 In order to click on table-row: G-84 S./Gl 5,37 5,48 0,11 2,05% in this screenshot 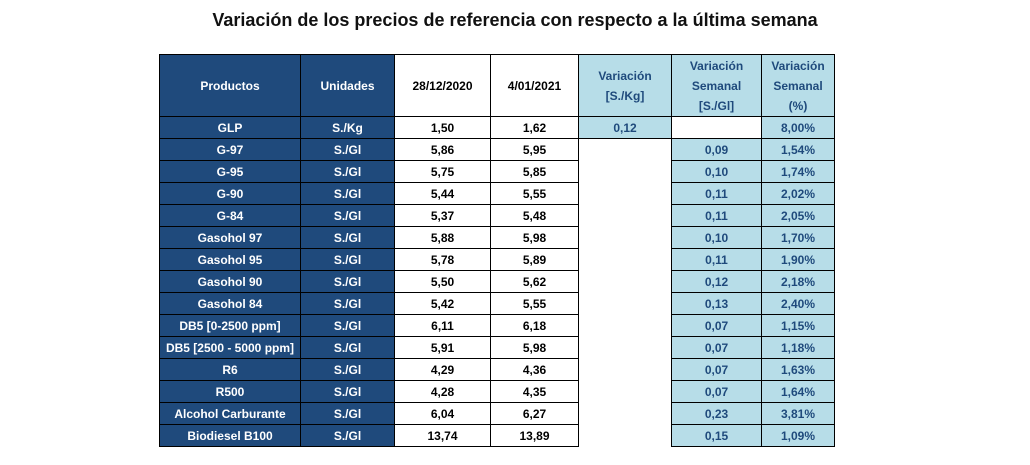, I will do `click(497, 215)`.